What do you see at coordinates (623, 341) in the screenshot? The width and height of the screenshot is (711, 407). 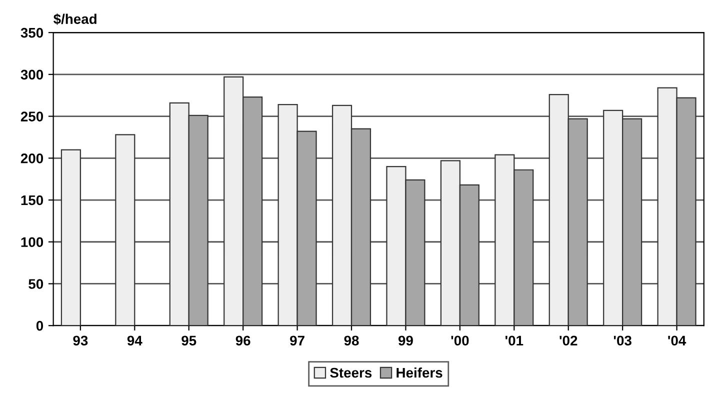 I see `x-tick-label: '03` at bounding box center [623, 341].